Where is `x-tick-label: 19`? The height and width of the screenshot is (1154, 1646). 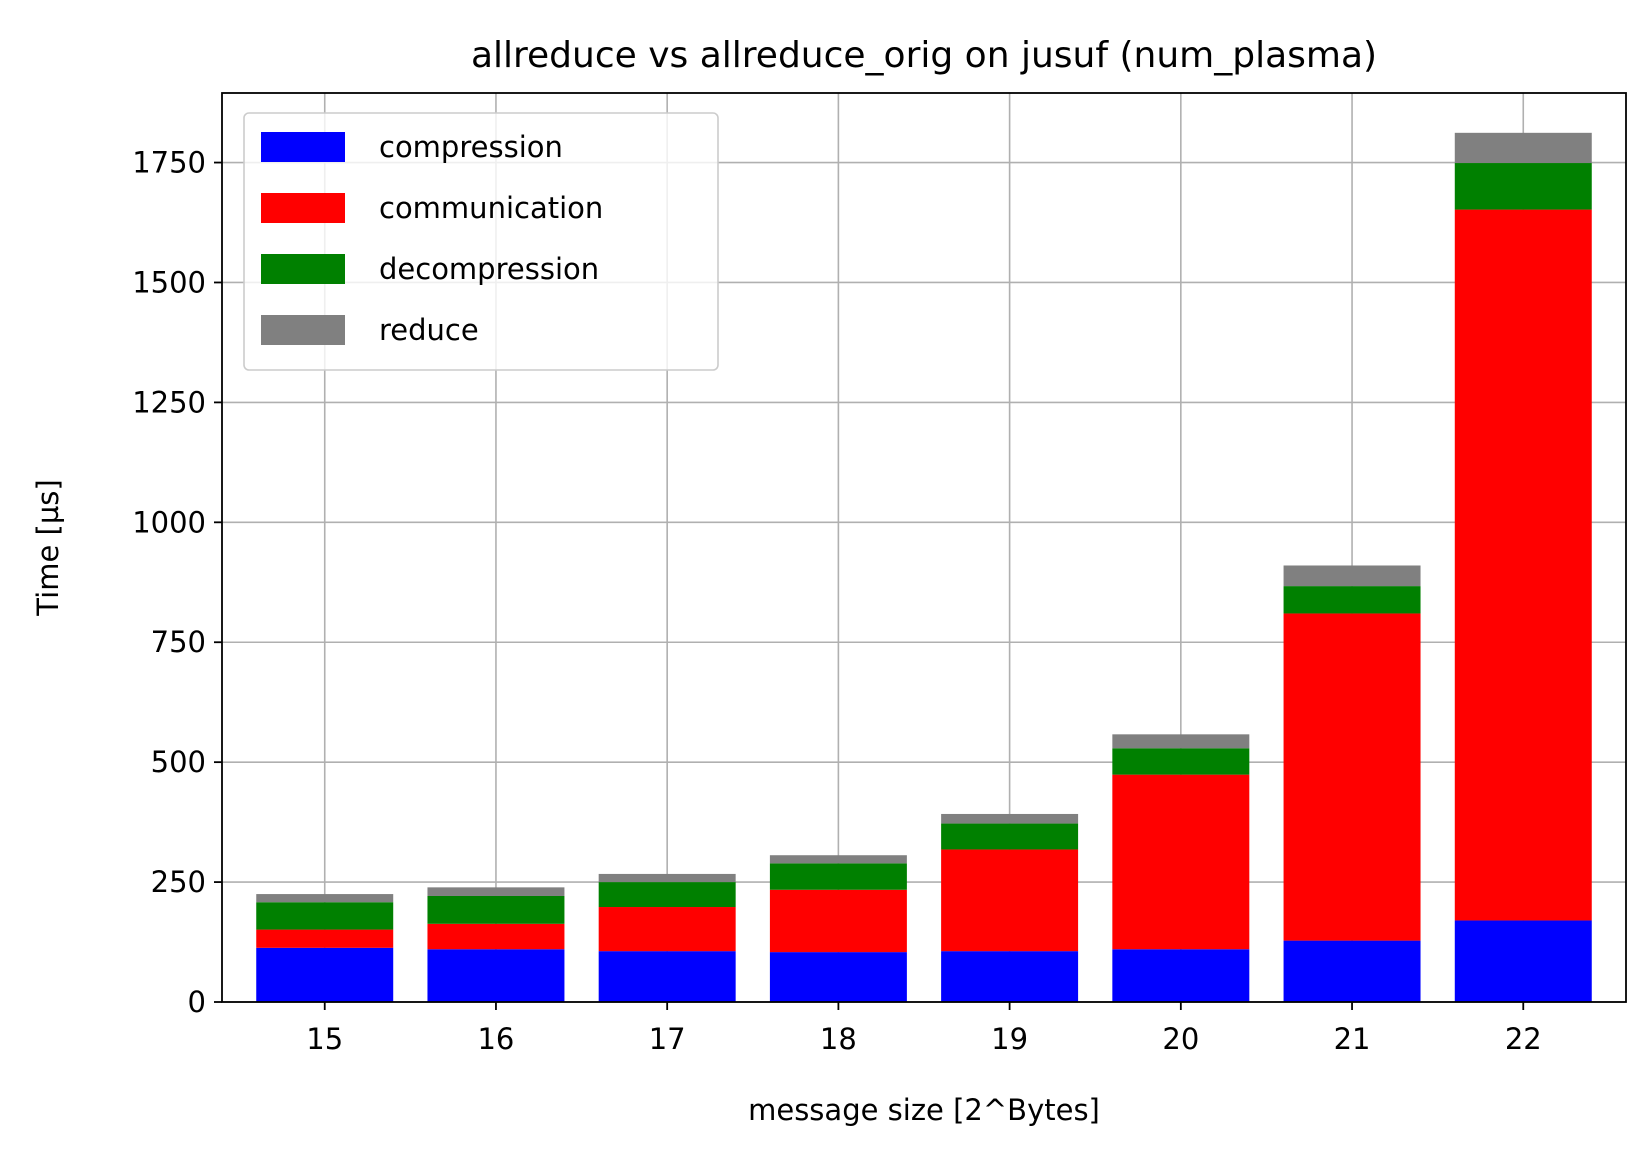
x-tick-label: 19 is located at coordinates (1009, 1039).